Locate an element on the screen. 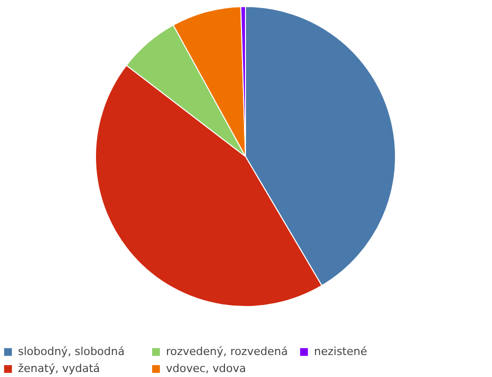 This screenshot has height=377, width=492. legend-label: slobodný, slobodná is located at coordinates (72, 351).